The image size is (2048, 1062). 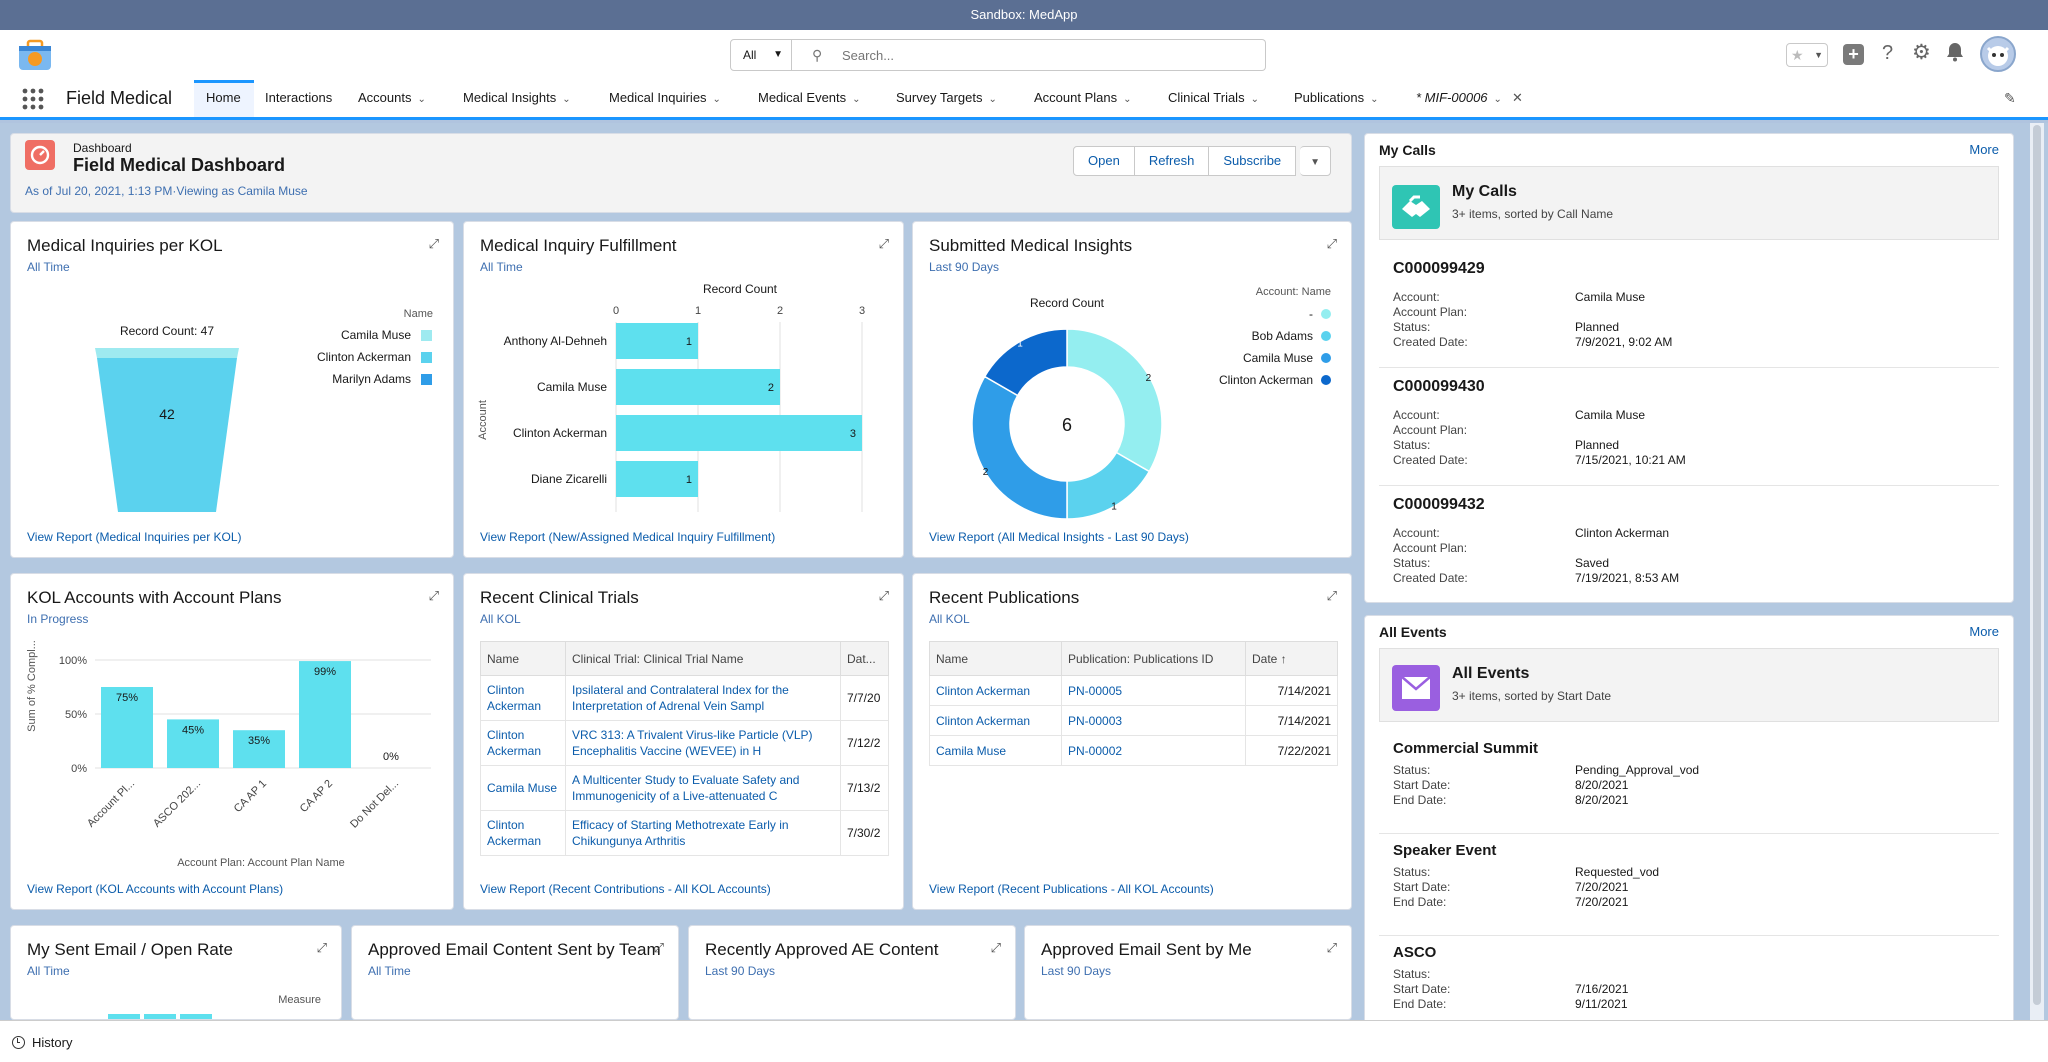 I want to click on envelope-icon, so click(x=1416, y=688).